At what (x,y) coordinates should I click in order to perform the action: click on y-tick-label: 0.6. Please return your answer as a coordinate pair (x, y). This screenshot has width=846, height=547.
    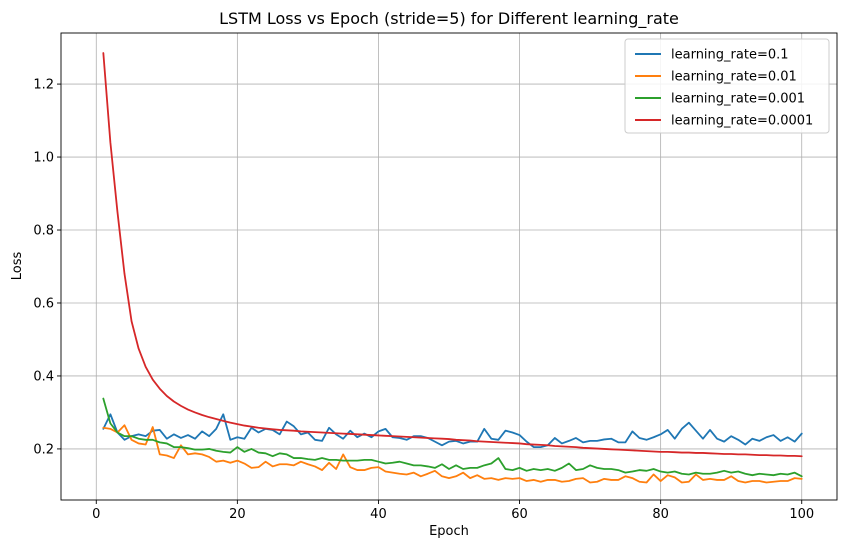
    Looking at the image, I should click on (43, 303).